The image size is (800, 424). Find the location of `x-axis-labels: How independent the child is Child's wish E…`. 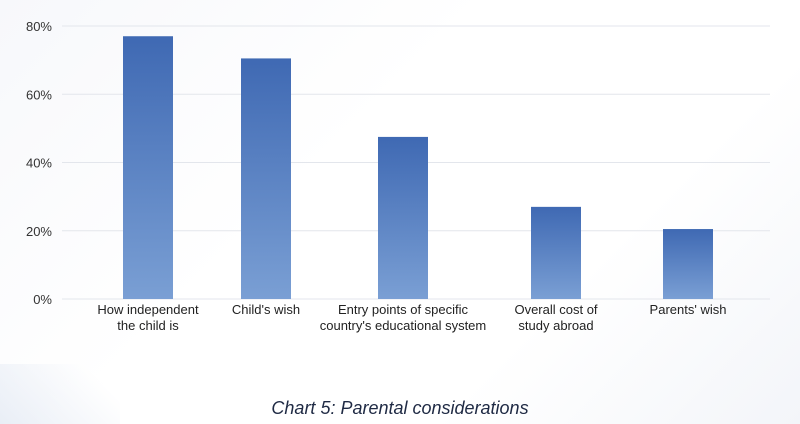

x-axis-labels: How independent the child is Child's wish E… is located at coordinates (411, 317).